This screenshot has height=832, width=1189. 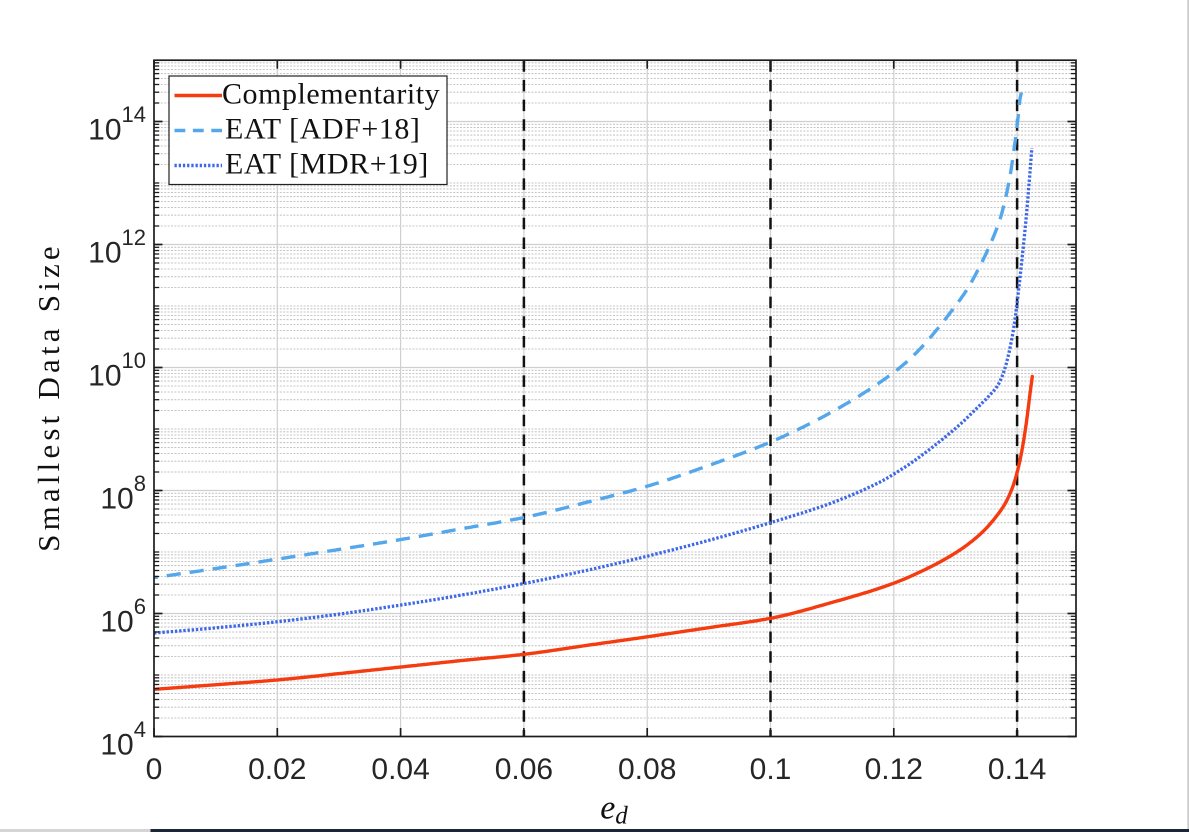 I want to click on svg-text: Complementarity, so click(x=331, y=94).